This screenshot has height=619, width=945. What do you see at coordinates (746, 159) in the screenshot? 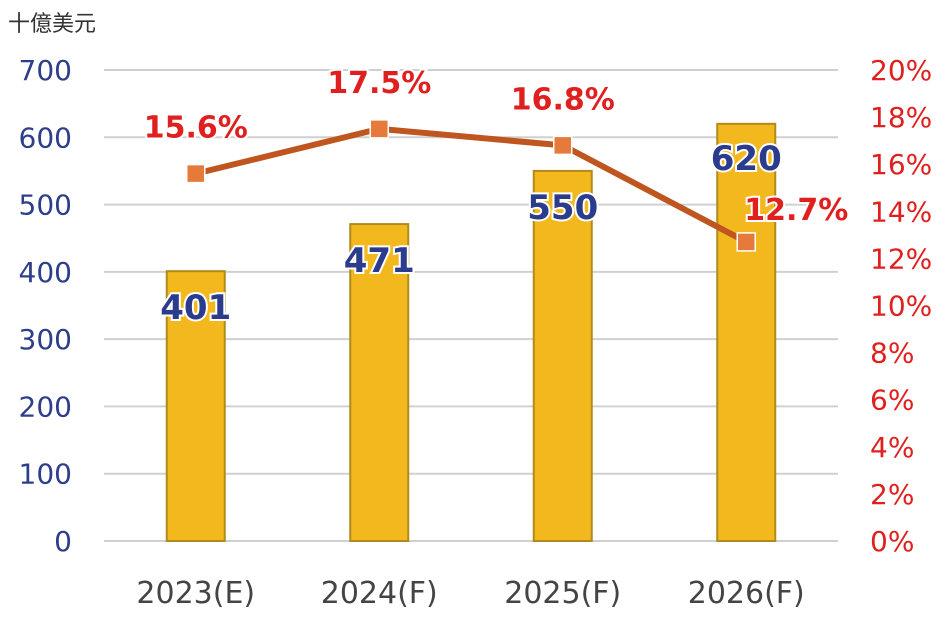
I see `bar-data-label: 620` at bounding box center [746, 159].